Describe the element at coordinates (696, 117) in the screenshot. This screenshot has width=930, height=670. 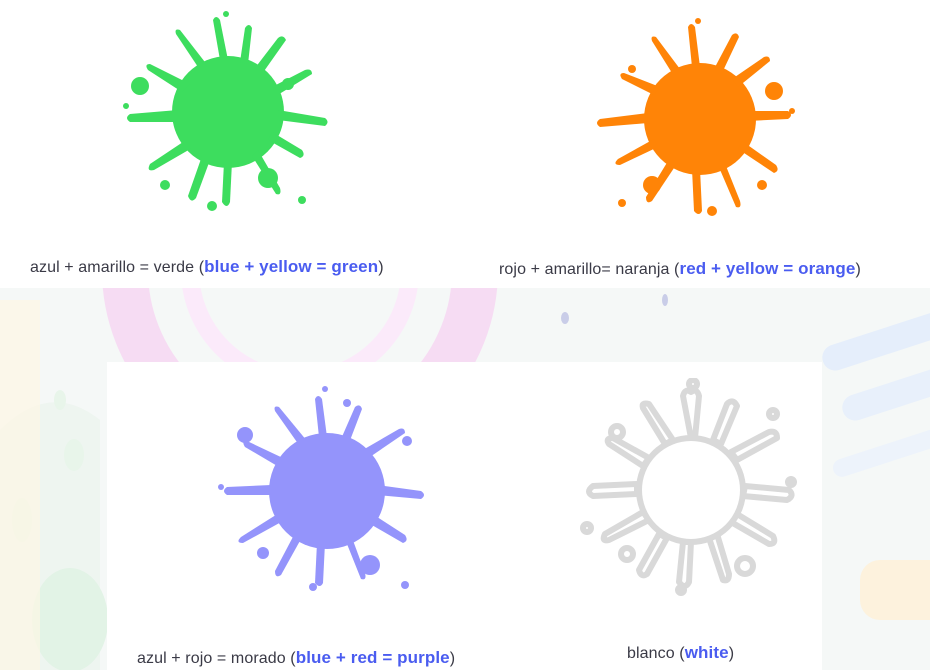
I see `orange-paint-splash-icon` at that location.